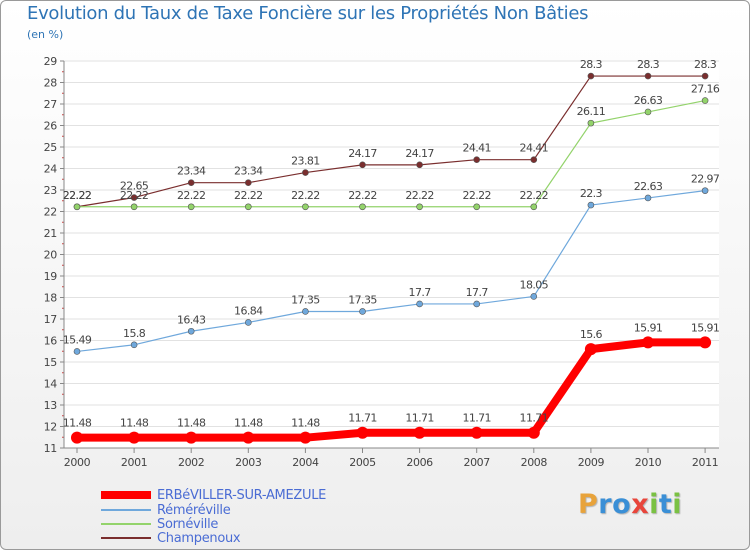 This screenshot has width=750, height=550. Describe the element at coordinates (51, 104) in the screenshot. I see `y-tick-label: 27` at that location.